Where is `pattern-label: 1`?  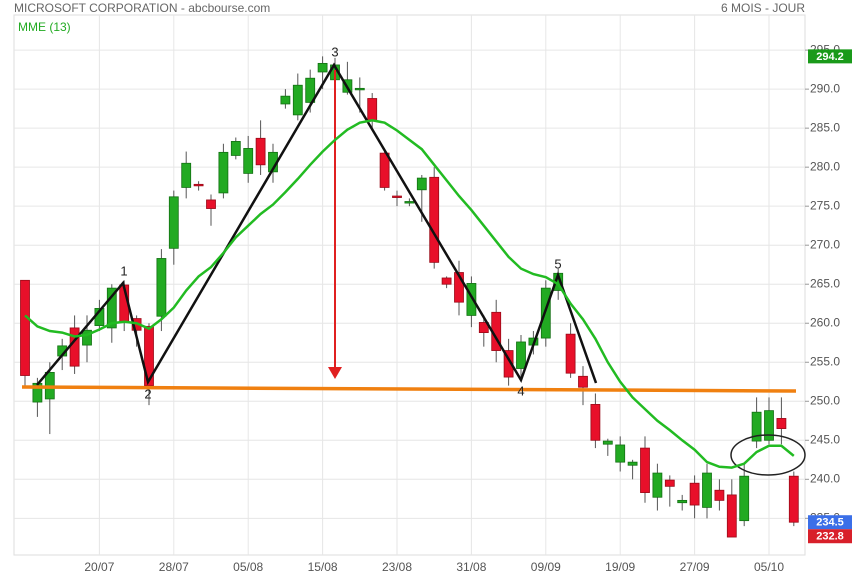
pattern-label: 1 is located at coordinates (123, 270).